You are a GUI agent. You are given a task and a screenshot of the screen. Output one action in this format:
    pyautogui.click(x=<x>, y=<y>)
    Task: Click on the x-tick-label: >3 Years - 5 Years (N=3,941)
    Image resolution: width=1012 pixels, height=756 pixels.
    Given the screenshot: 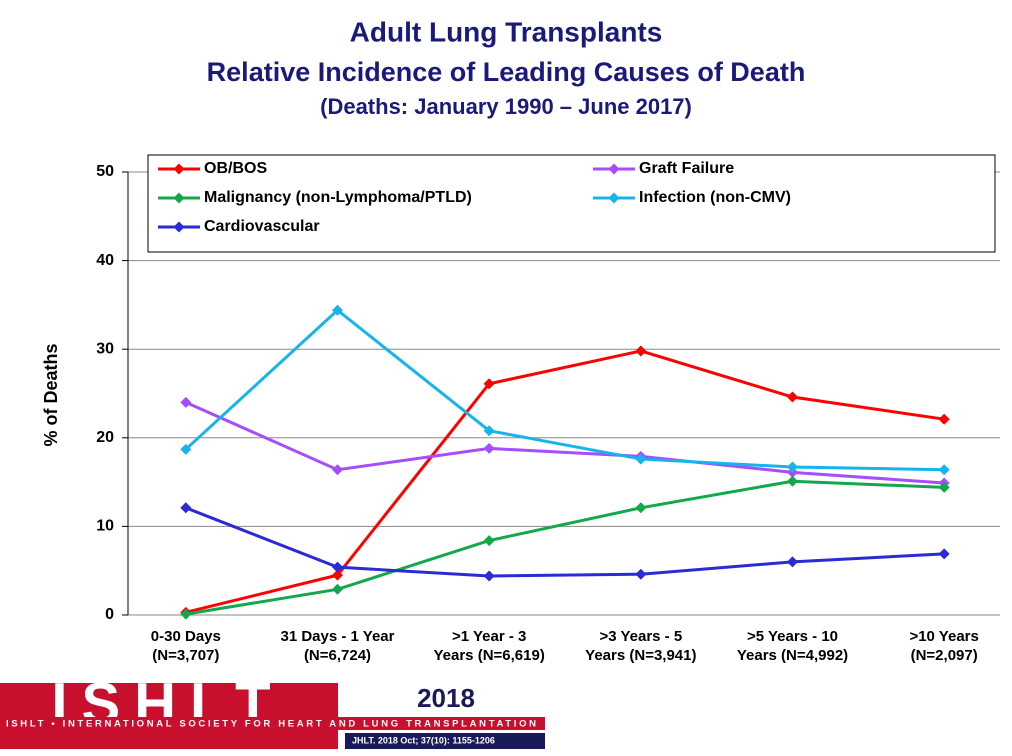 What is the action you would take?
    pyautogui.click(x=641, y=646)
    